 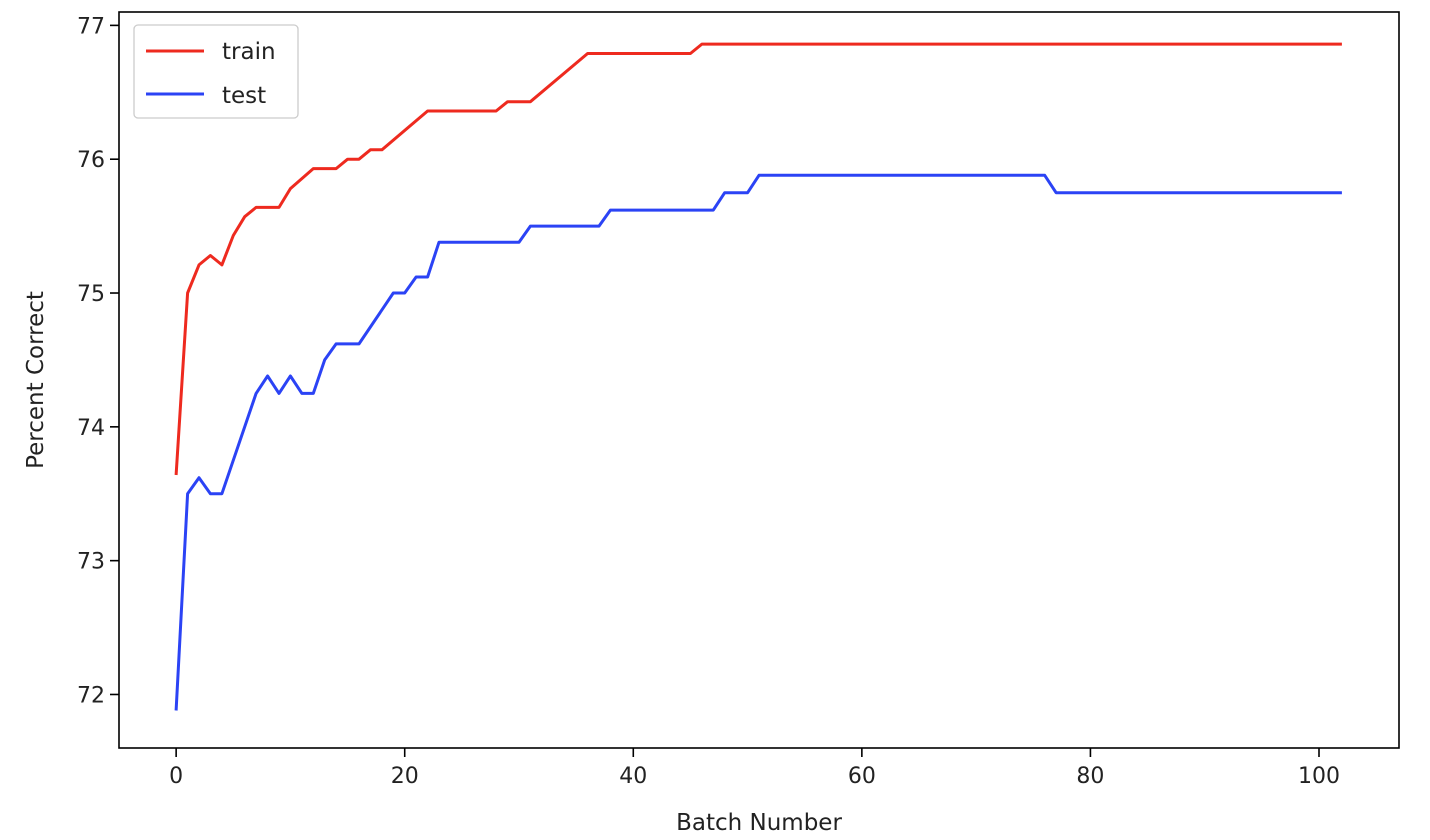 What do you see at coordinates (759, 823) in the screenshot?
I see `x-axis-title: Batch Number` at bounding box center [759, 823].